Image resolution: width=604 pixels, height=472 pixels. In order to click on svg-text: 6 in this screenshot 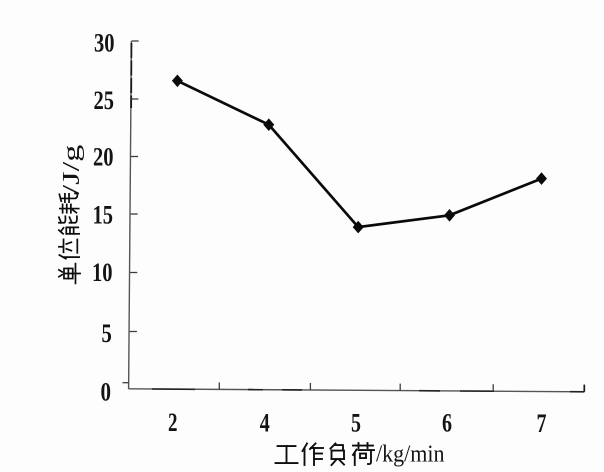, I will do `click(447, 423)`.